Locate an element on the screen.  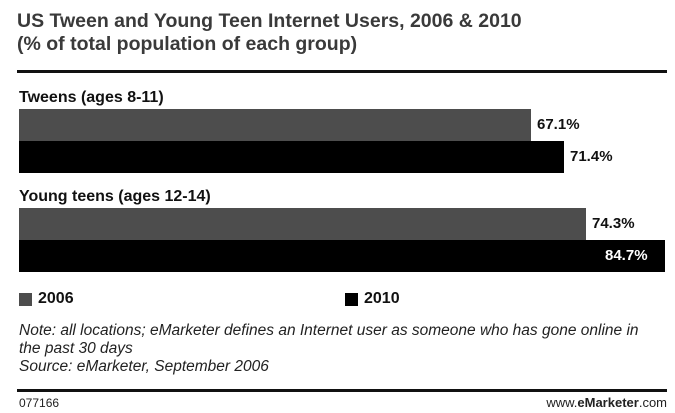
bar-young-teens-2006 is located at coordinates (302, 224).